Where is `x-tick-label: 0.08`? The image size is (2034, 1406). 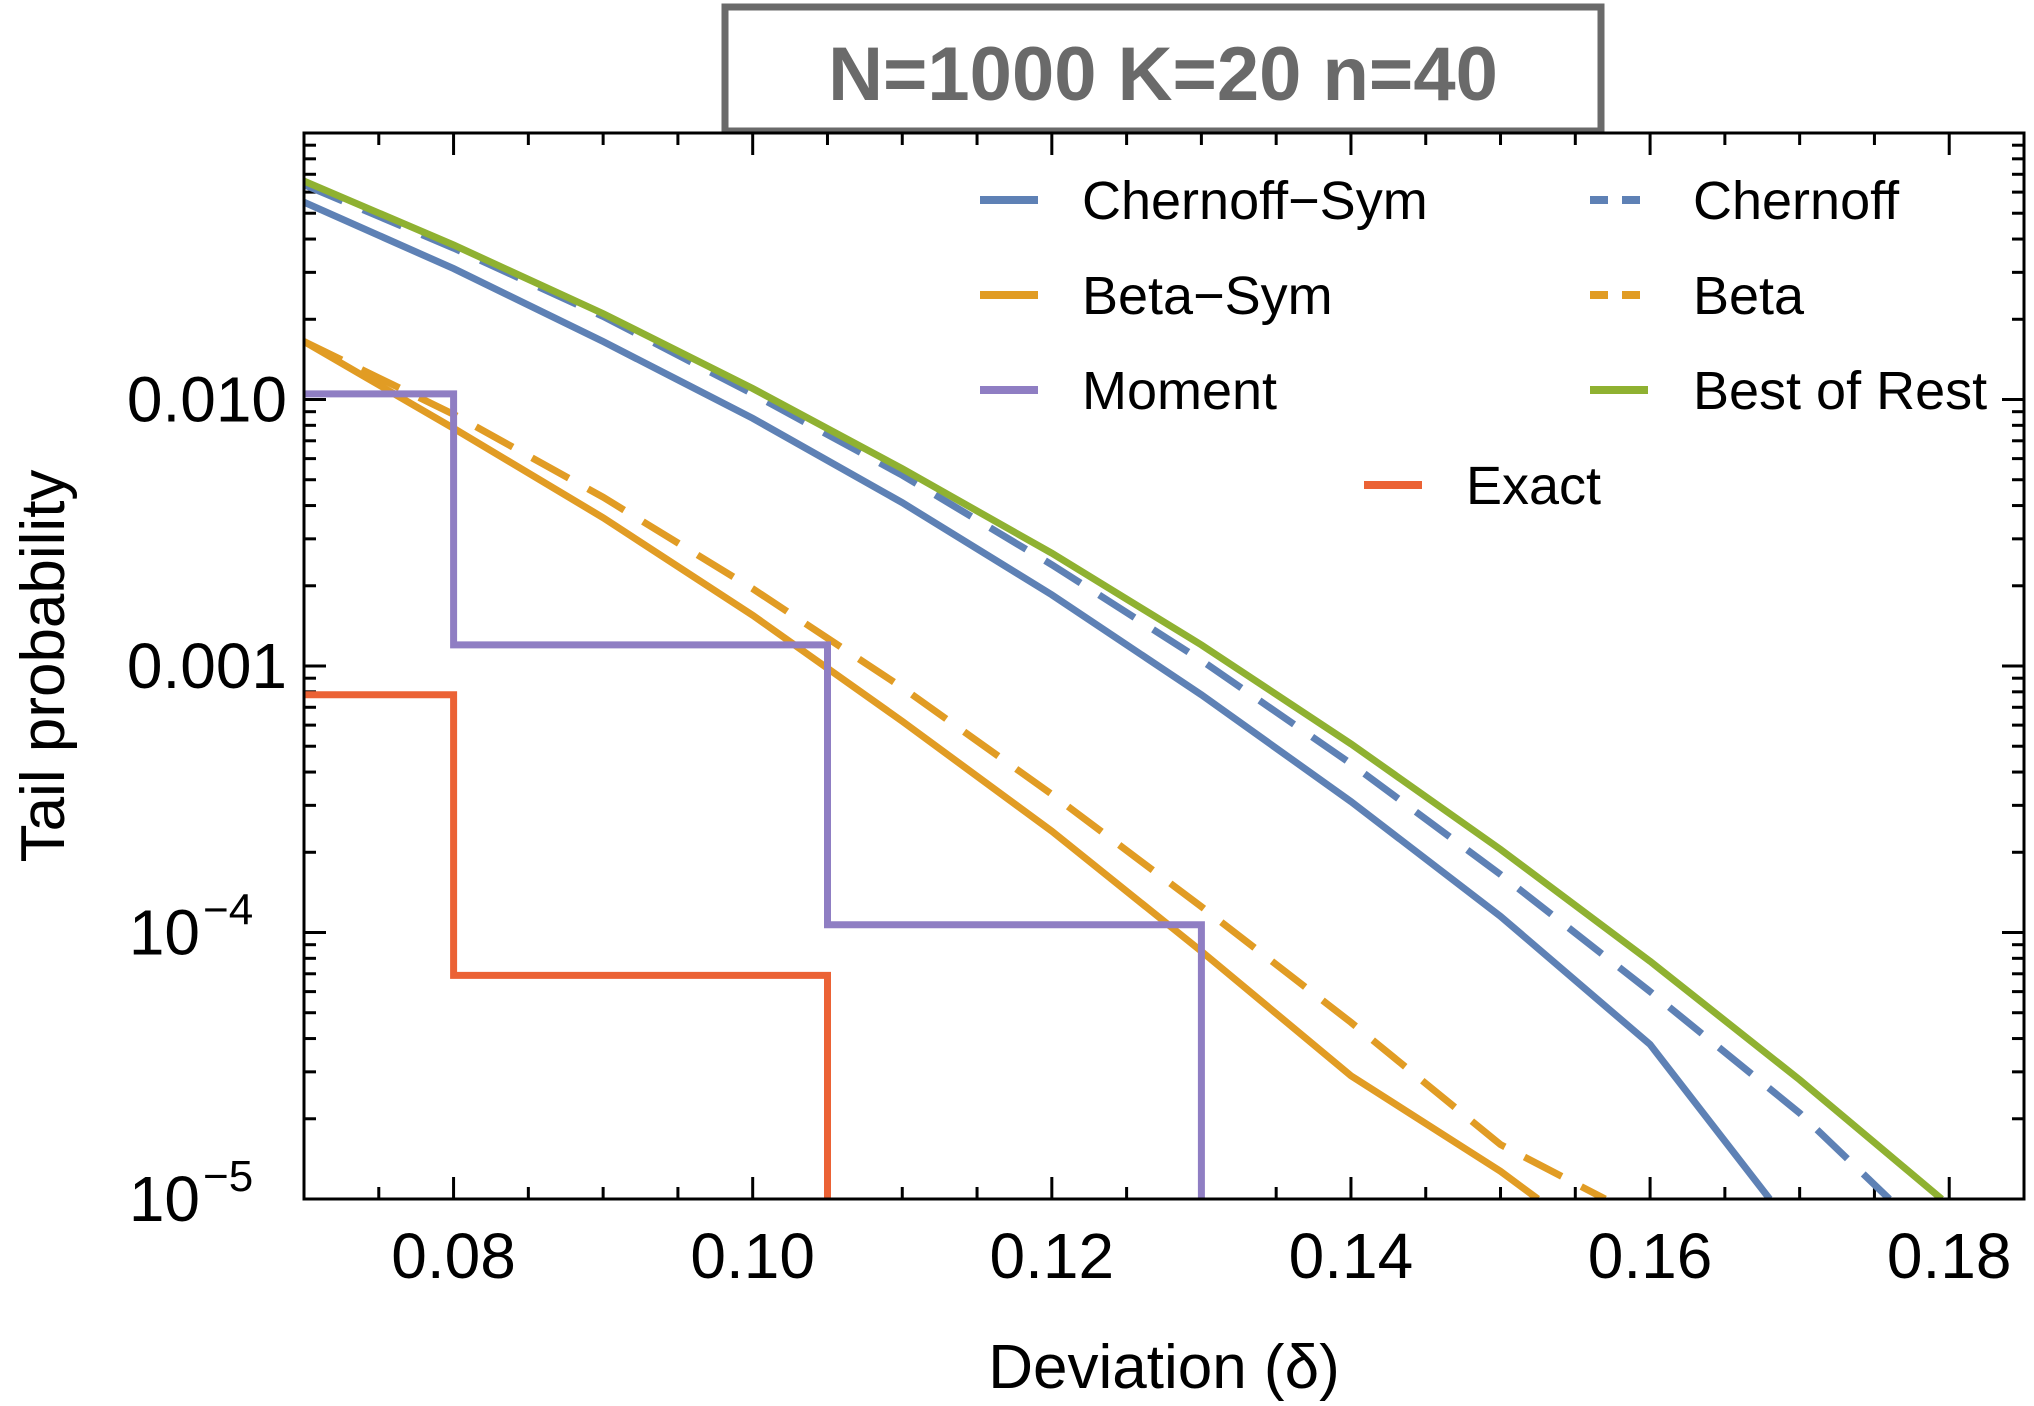 x-tick-label: 0.08 is located at coordinates (453, 1256).